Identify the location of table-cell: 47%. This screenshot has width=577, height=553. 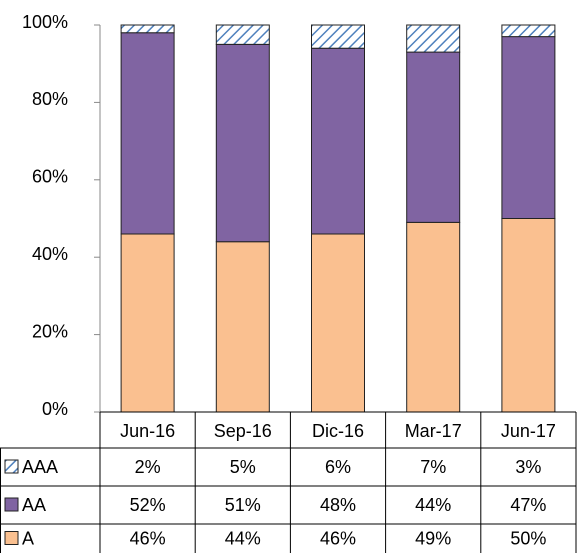
(528, 505).